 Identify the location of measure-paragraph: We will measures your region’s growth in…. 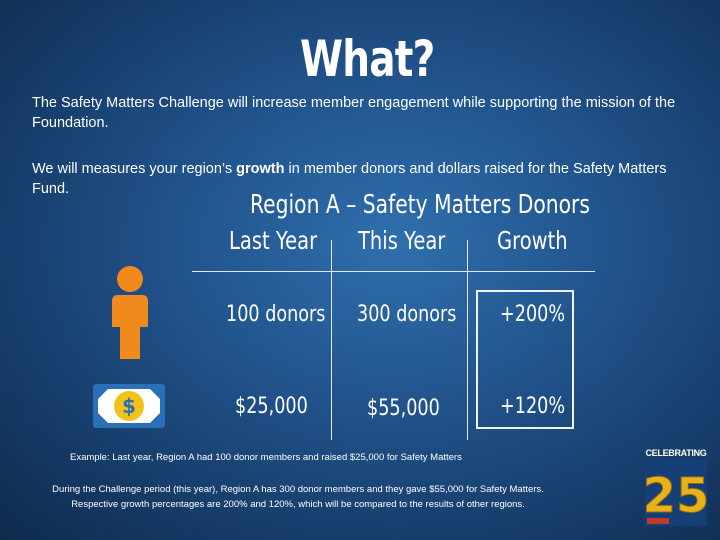
(362, 179).